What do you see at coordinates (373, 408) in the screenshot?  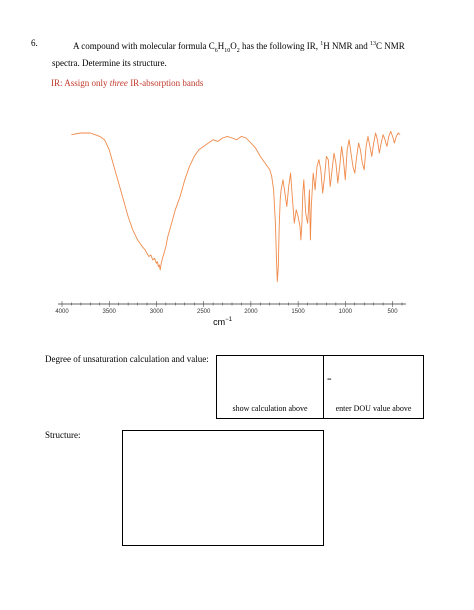 I see `dou-value-caption: enter DOU value above` at bounding box center [373, 408].